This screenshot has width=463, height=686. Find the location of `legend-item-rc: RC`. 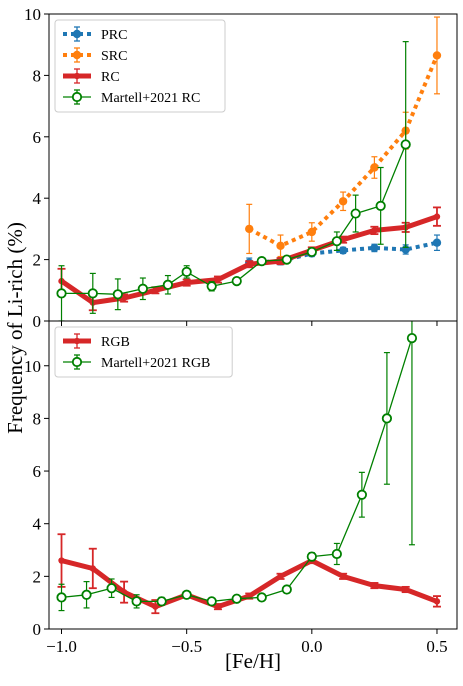

legend-item-rc: RC is located at coordinates (91, 76).